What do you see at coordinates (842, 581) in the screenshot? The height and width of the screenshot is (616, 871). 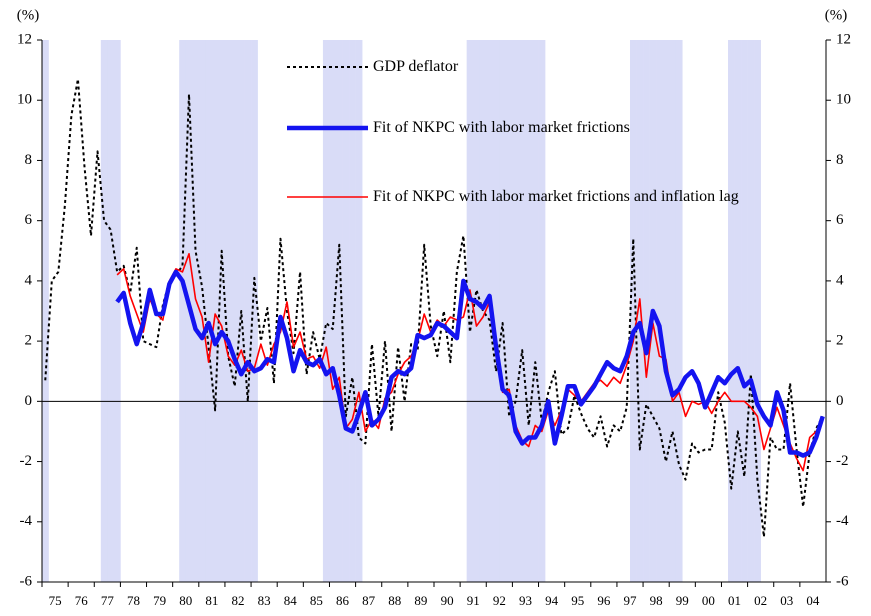 I see `y2-tick-label: -6` at bounding box center [842, 581].